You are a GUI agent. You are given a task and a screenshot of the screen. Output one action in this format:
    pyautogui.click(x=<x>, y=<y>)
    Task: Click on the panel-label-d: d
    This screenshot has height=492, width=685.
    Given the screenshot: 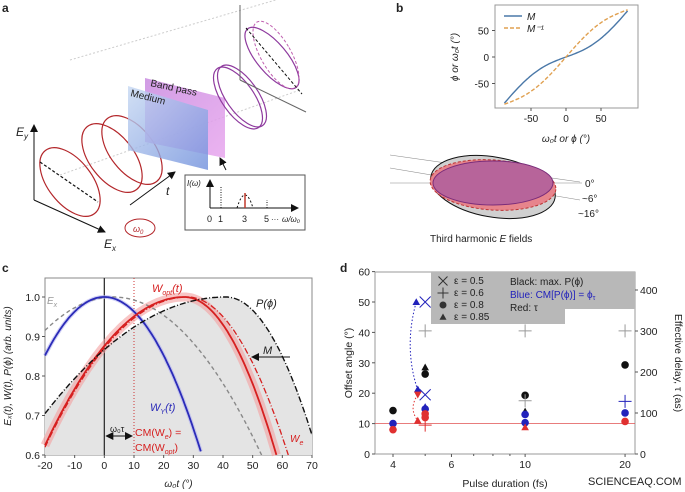 What is the action you would take?
    pyautogui.click(x=343, y=268)
    